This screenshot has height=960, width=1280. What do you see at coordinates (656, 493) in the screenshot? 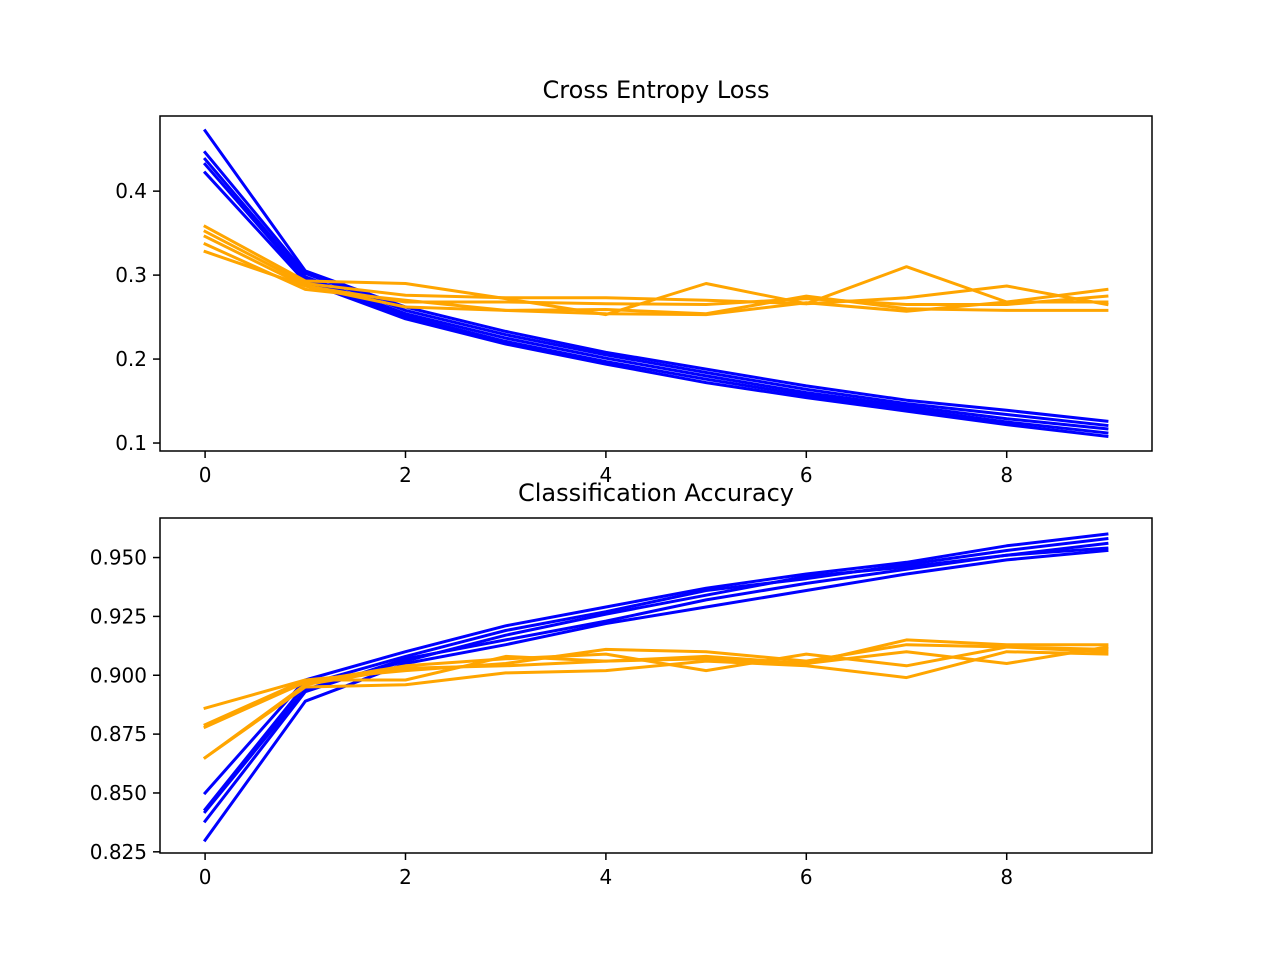
I see `accuracy-chart-title: Classification Accuracy` at bounding box center [656, 493].